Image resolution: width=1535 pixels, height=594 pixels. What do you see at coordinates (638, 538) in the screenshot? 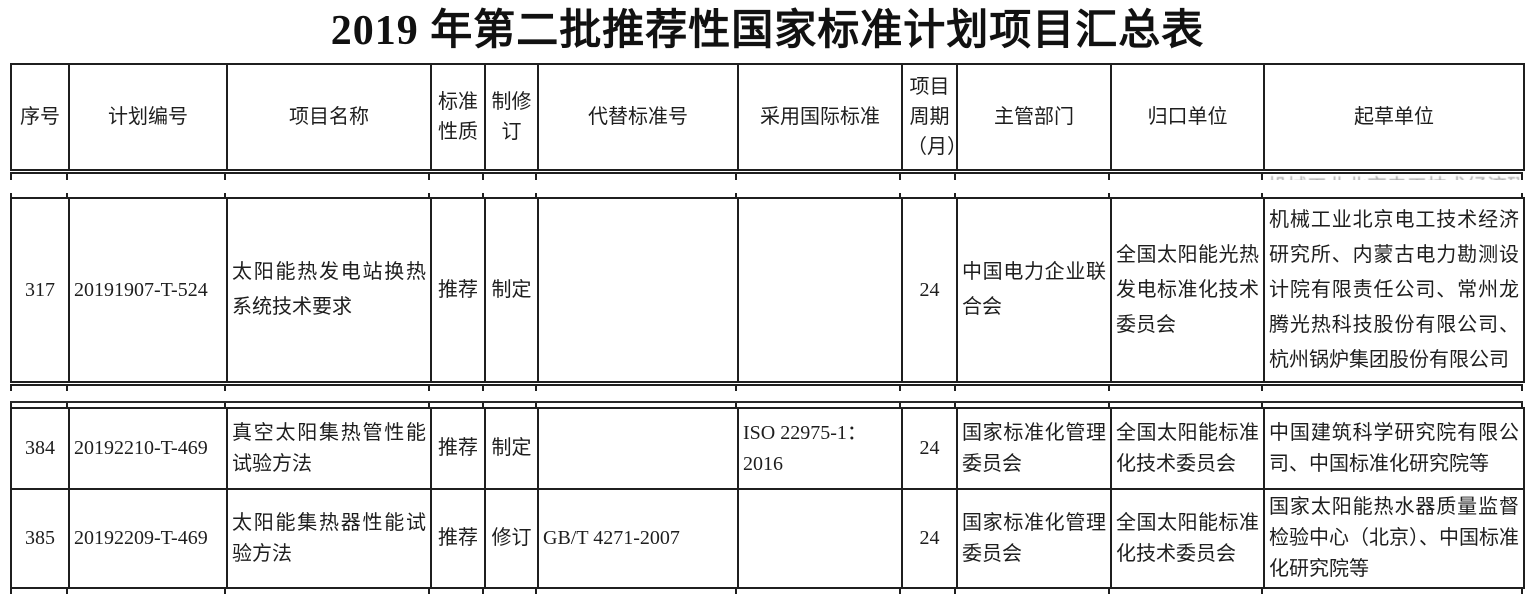
I see `cell-replaced-std: GB/T 4271-2007` at bounding box center [638, 538].